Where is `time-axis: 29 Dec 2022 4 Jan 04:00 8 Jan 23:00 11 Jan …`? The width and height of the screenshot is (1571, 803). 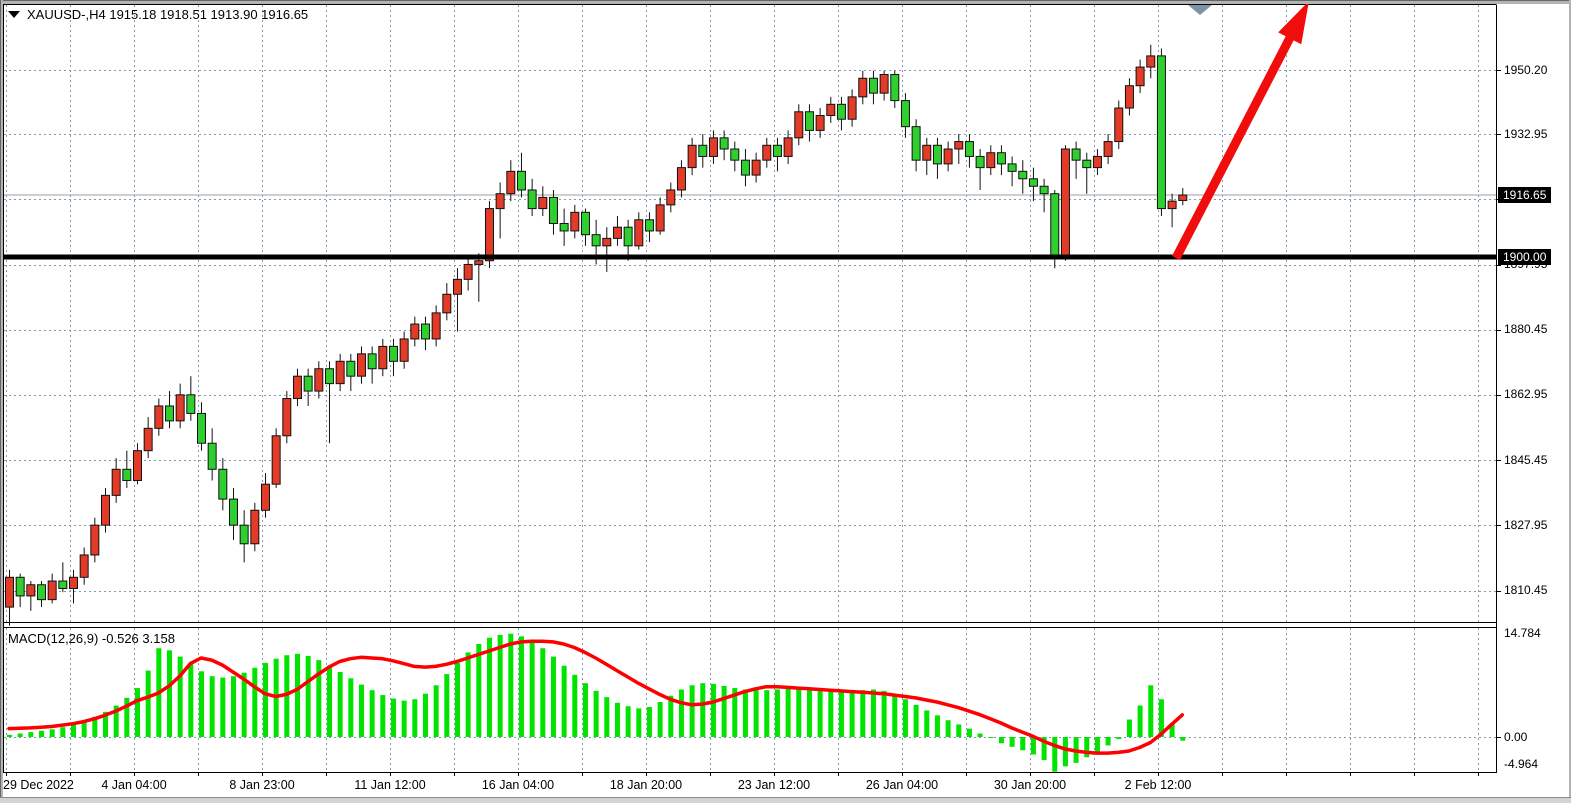 time-axis: 29 Dec 2022 4 Jan 04:00 8 Jan 23:00 11 Jan … is located at coordinates (785, 786).